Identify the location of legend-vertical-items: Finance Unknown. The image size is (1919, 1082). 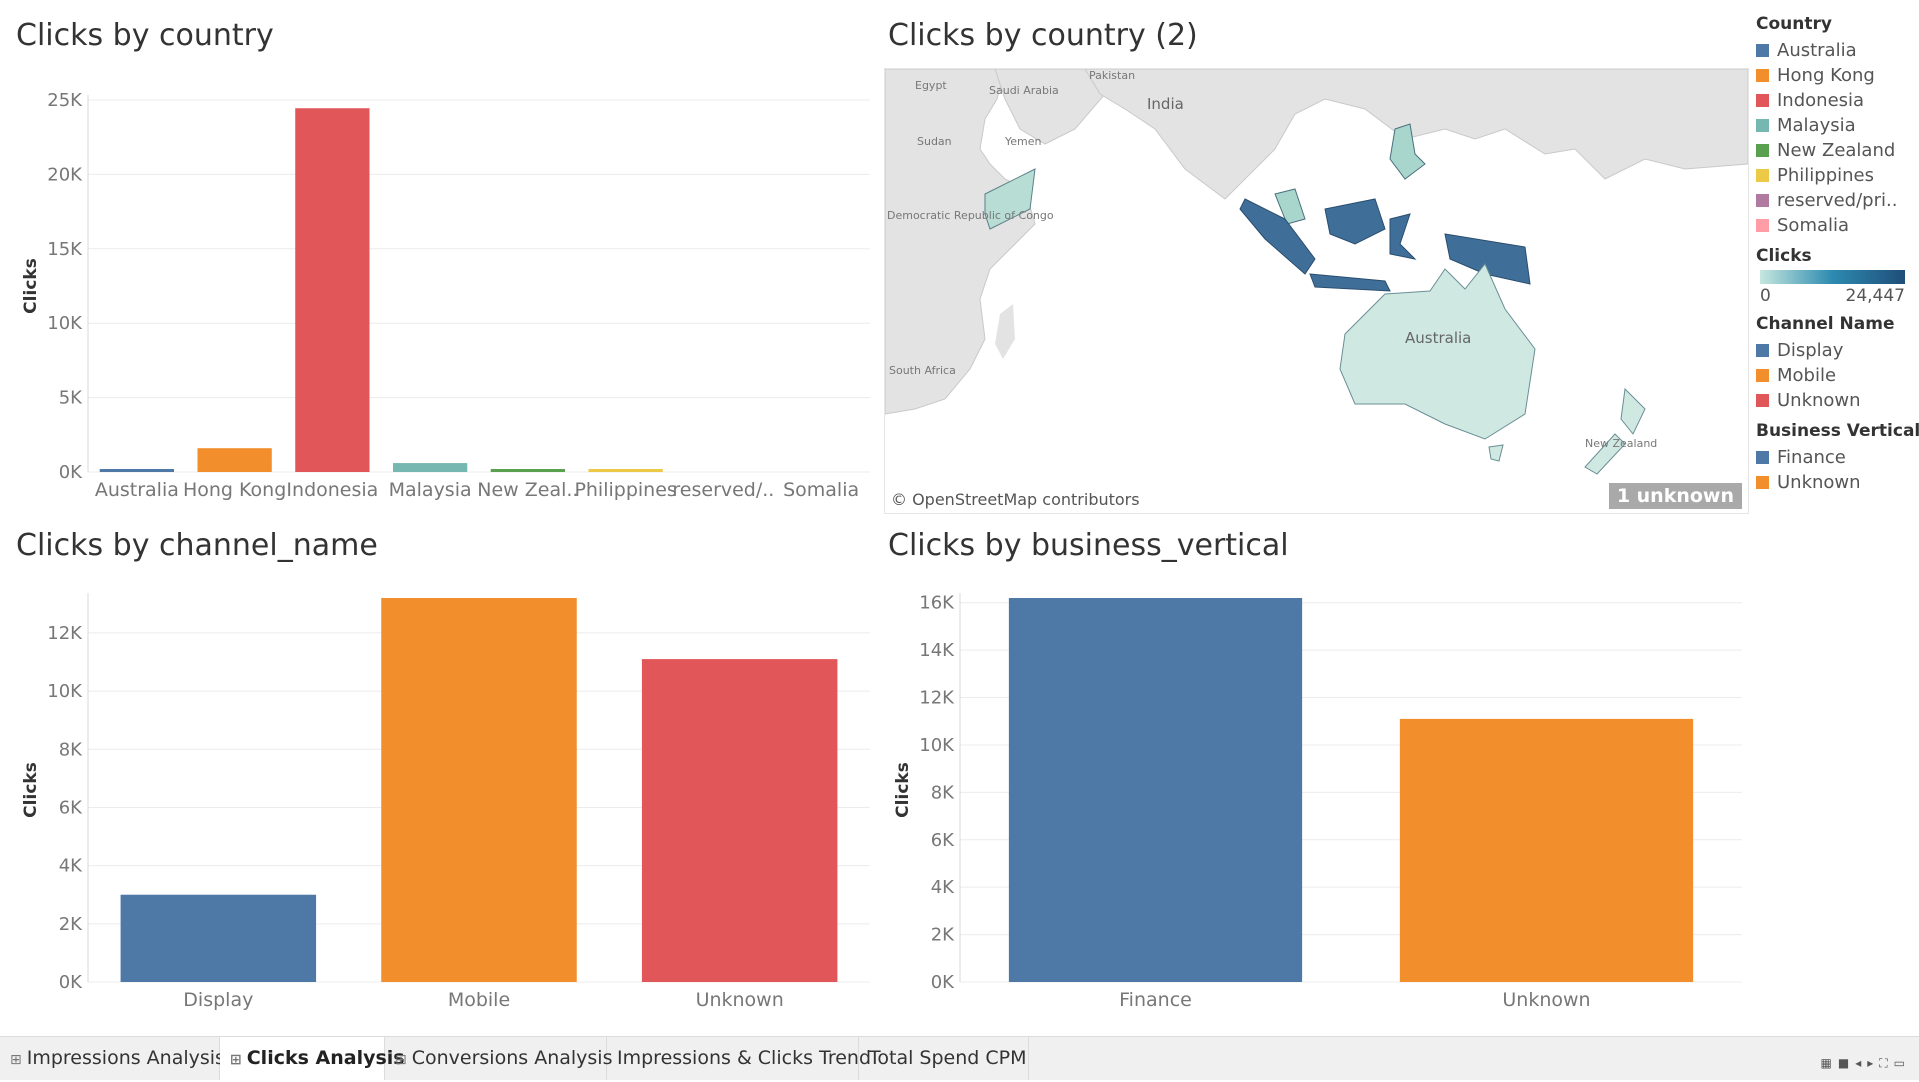
(1836, 470).